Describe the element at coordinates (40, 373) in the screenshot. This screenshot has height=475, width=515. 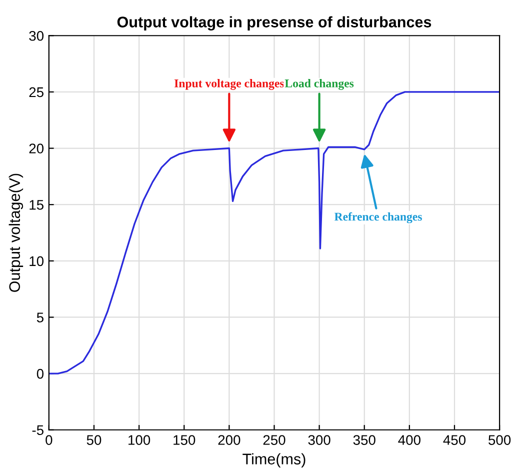
I see `y-tick-label: 0` at that location.